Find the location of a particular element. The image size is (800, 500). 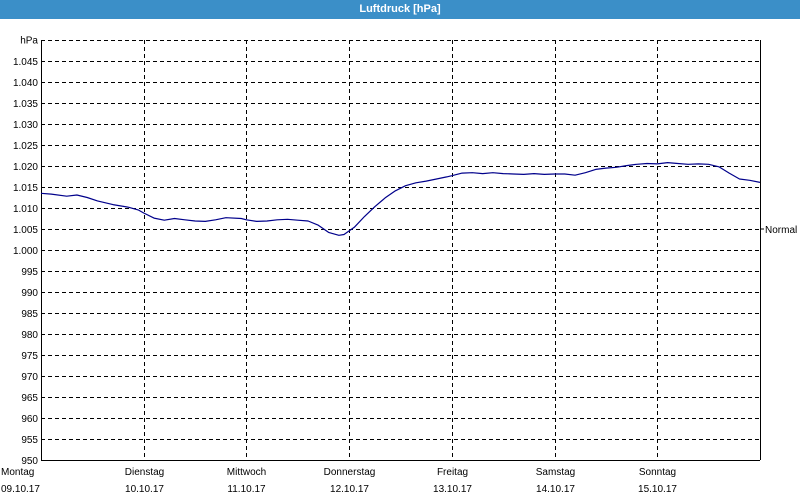

chart-title: Luftdruck [hPa] is located at coordinates (400, 9).